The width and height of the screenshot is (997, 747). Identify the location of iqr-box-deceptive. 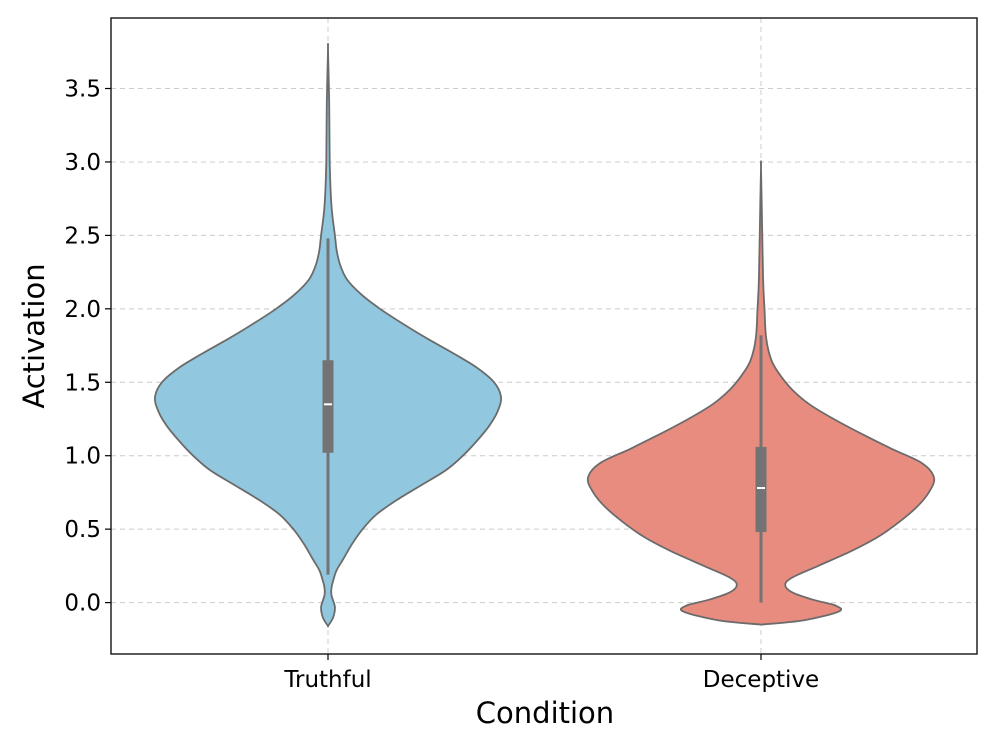
(761, 489).